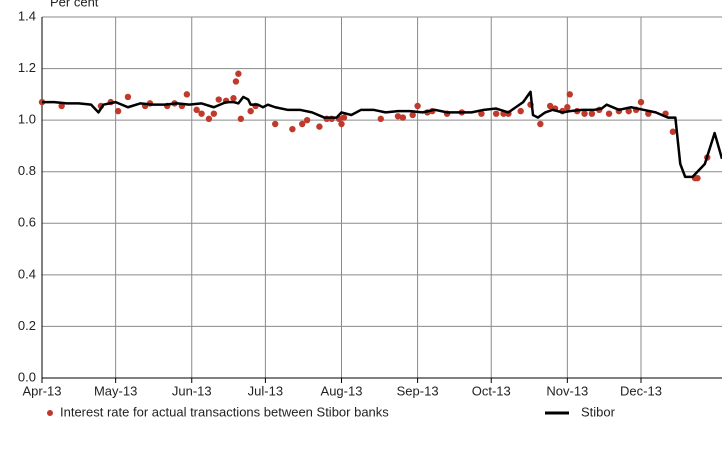 The image size is (722, 458). I want to click on y-tick-label: 0.6, so click(27, 222).